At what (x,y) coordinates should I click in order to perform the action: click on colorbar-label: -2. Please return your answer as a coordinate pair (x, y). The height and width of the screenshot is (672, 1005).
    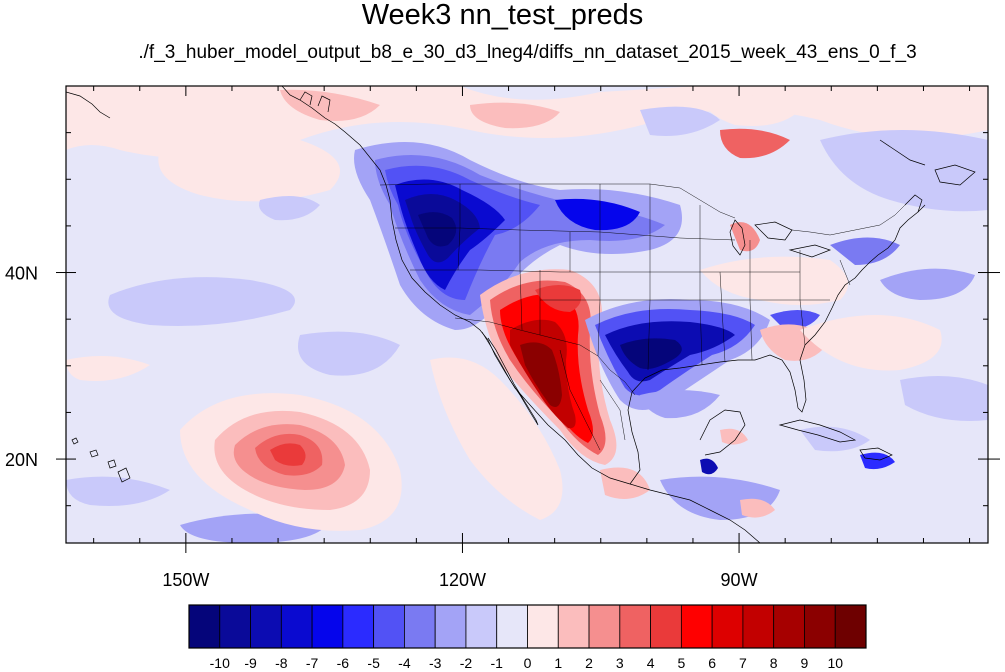
    Looking at the image, I should click on (466, 663).